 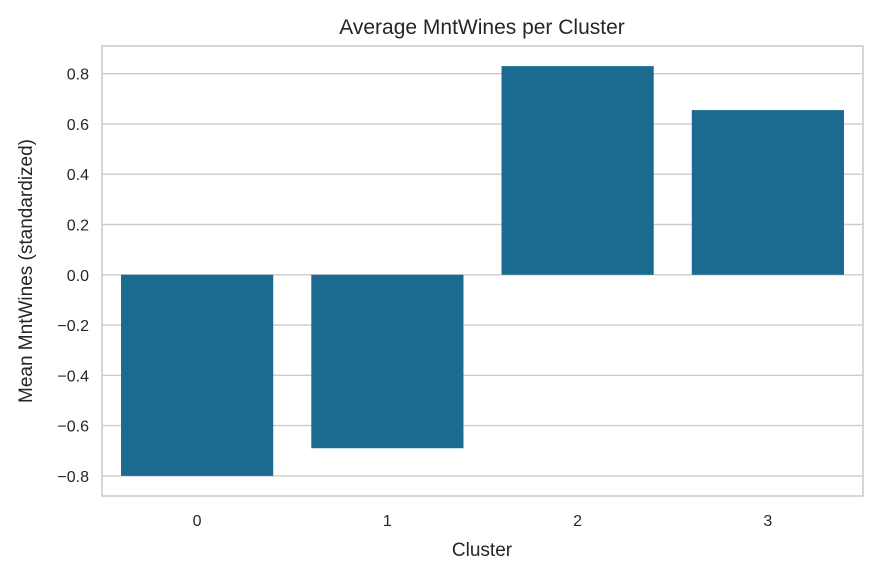 What do you see at coordinates (482, 27) in the screenshot?
I see `chart-title: Average MntWines per Cluster` at bounding box center [482, 27].